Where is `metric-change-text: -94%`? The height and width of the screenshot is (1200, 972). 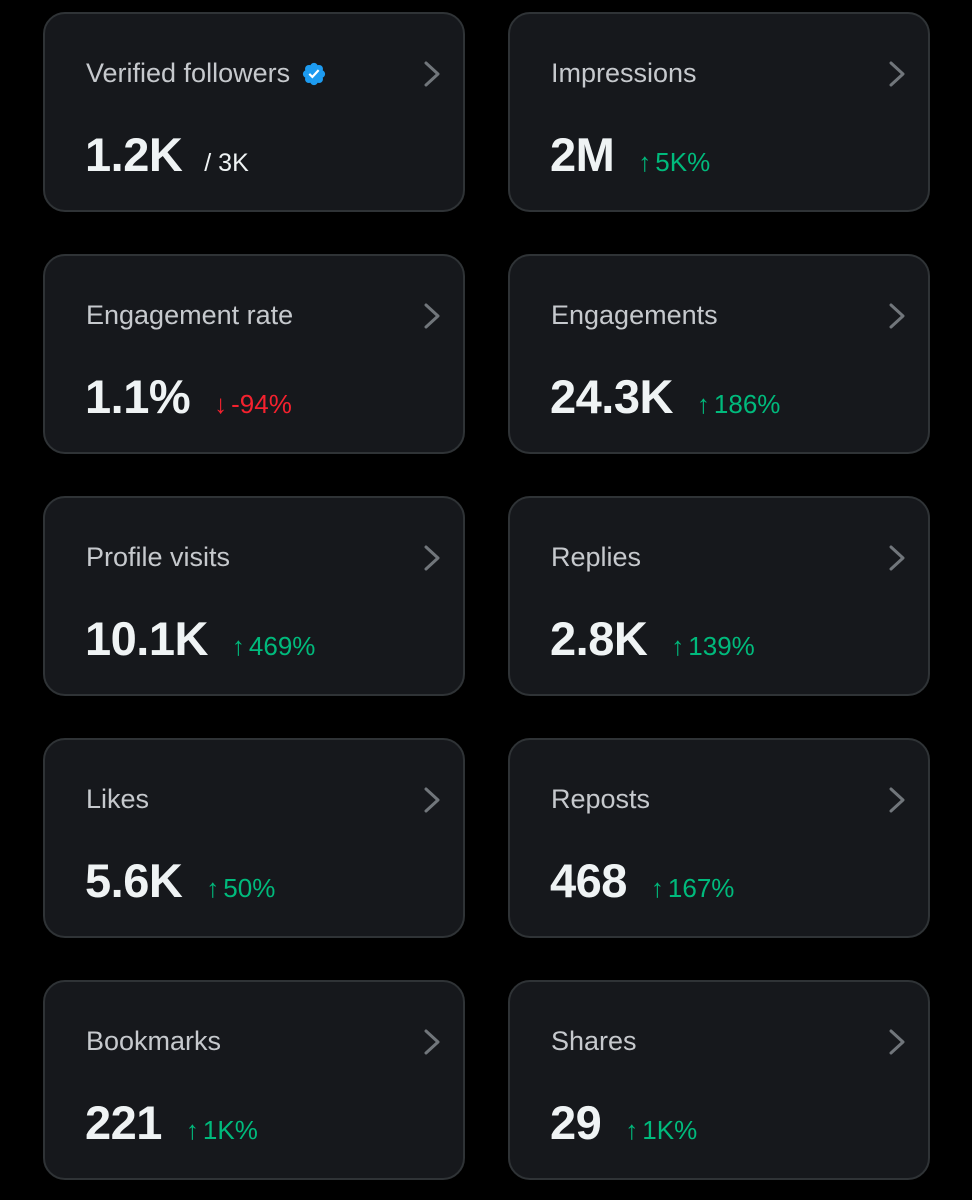 metric-change-text: -94% is located at coordinates (261, 404).